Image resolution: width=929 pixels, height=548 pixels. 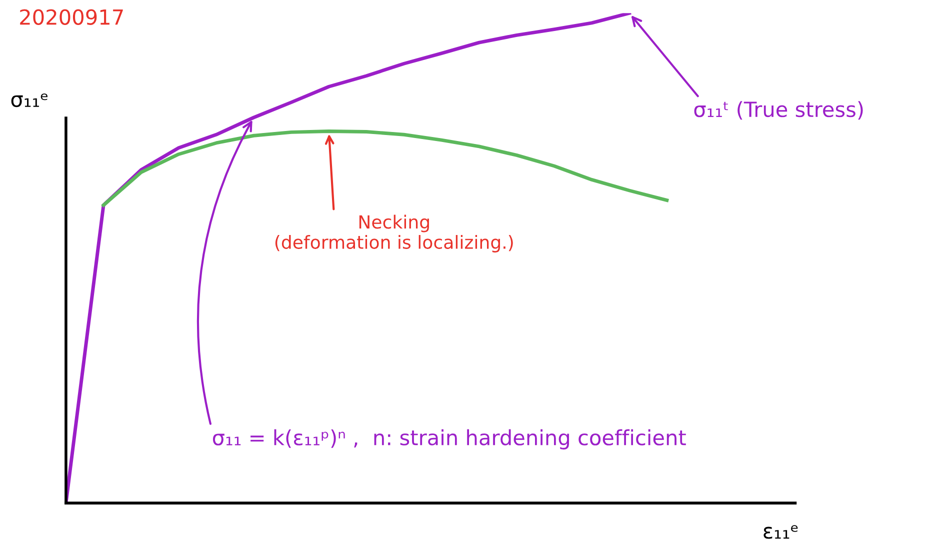 What do you see at coordinates (781, 532) in the screenshot?
I see `x-axis-title: ε₁₁ᵉ` at bounding box center [781, 532].